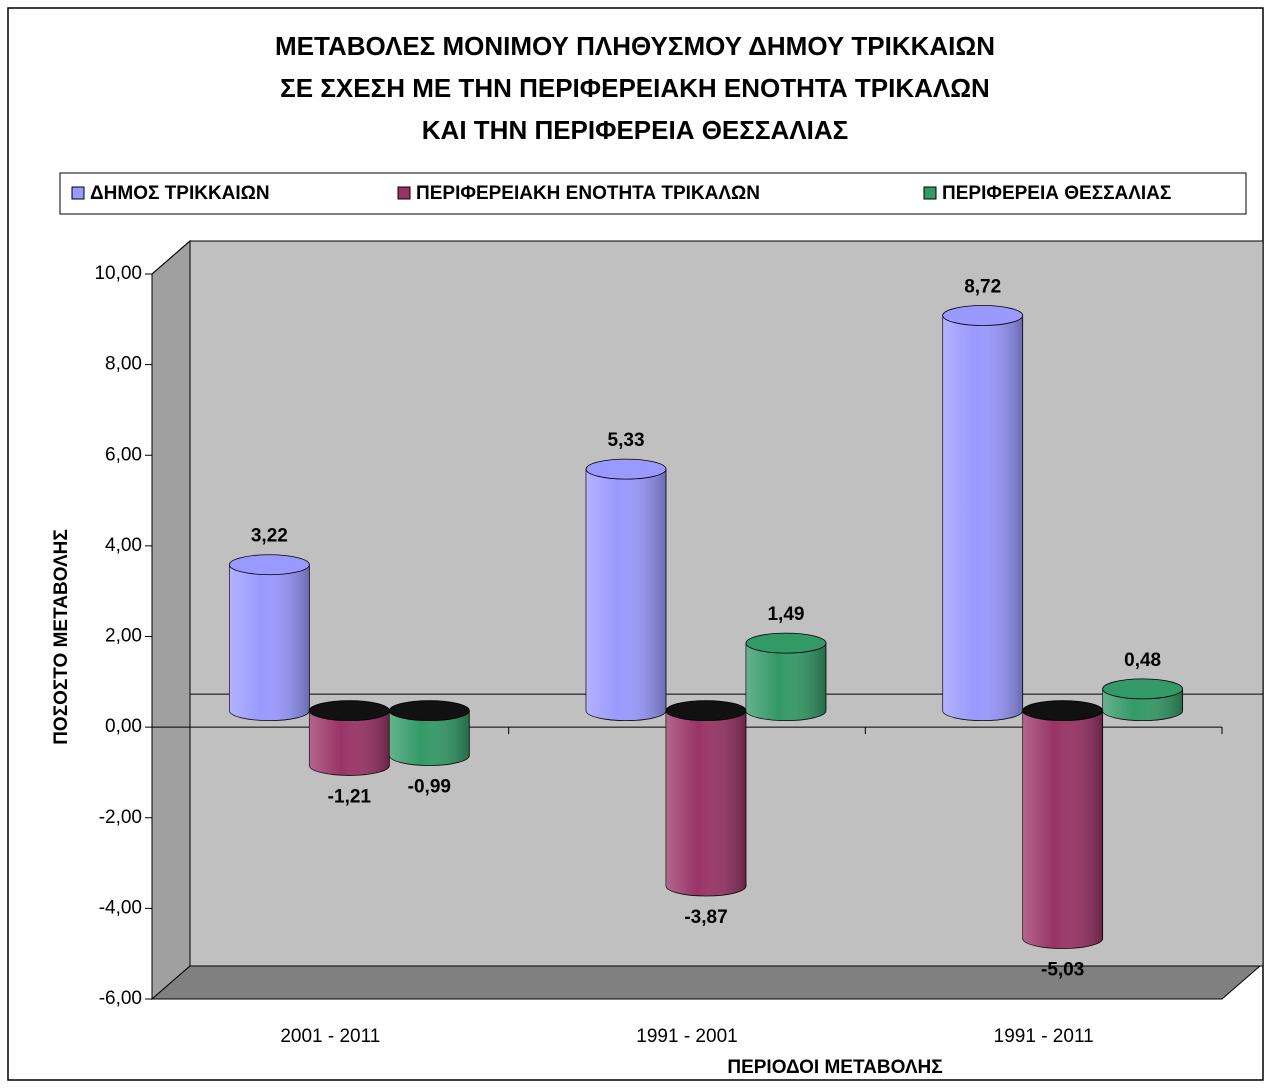 The width and height of the screenshot is (1271, 1088). Describe the element at coordinates (123, 545) in the screenshot. I see `y-tick-label: 4,00` at that location.